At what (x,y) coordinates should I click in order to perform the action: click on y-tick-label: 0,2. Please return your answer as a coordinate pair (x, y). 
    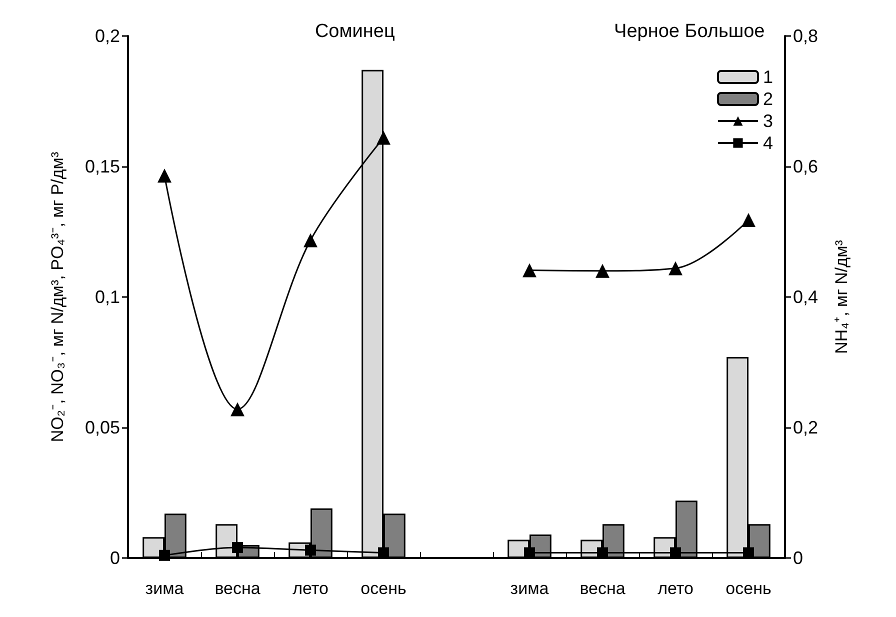
    Looking at the image, I should click on (107, 36).